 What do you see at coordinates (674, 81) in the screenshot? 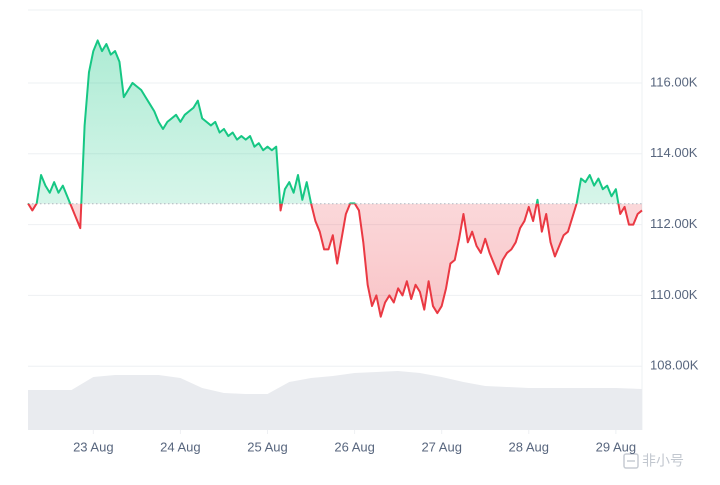
I see `y-tick-label: 116.00K` at bounding box center [674, 81].